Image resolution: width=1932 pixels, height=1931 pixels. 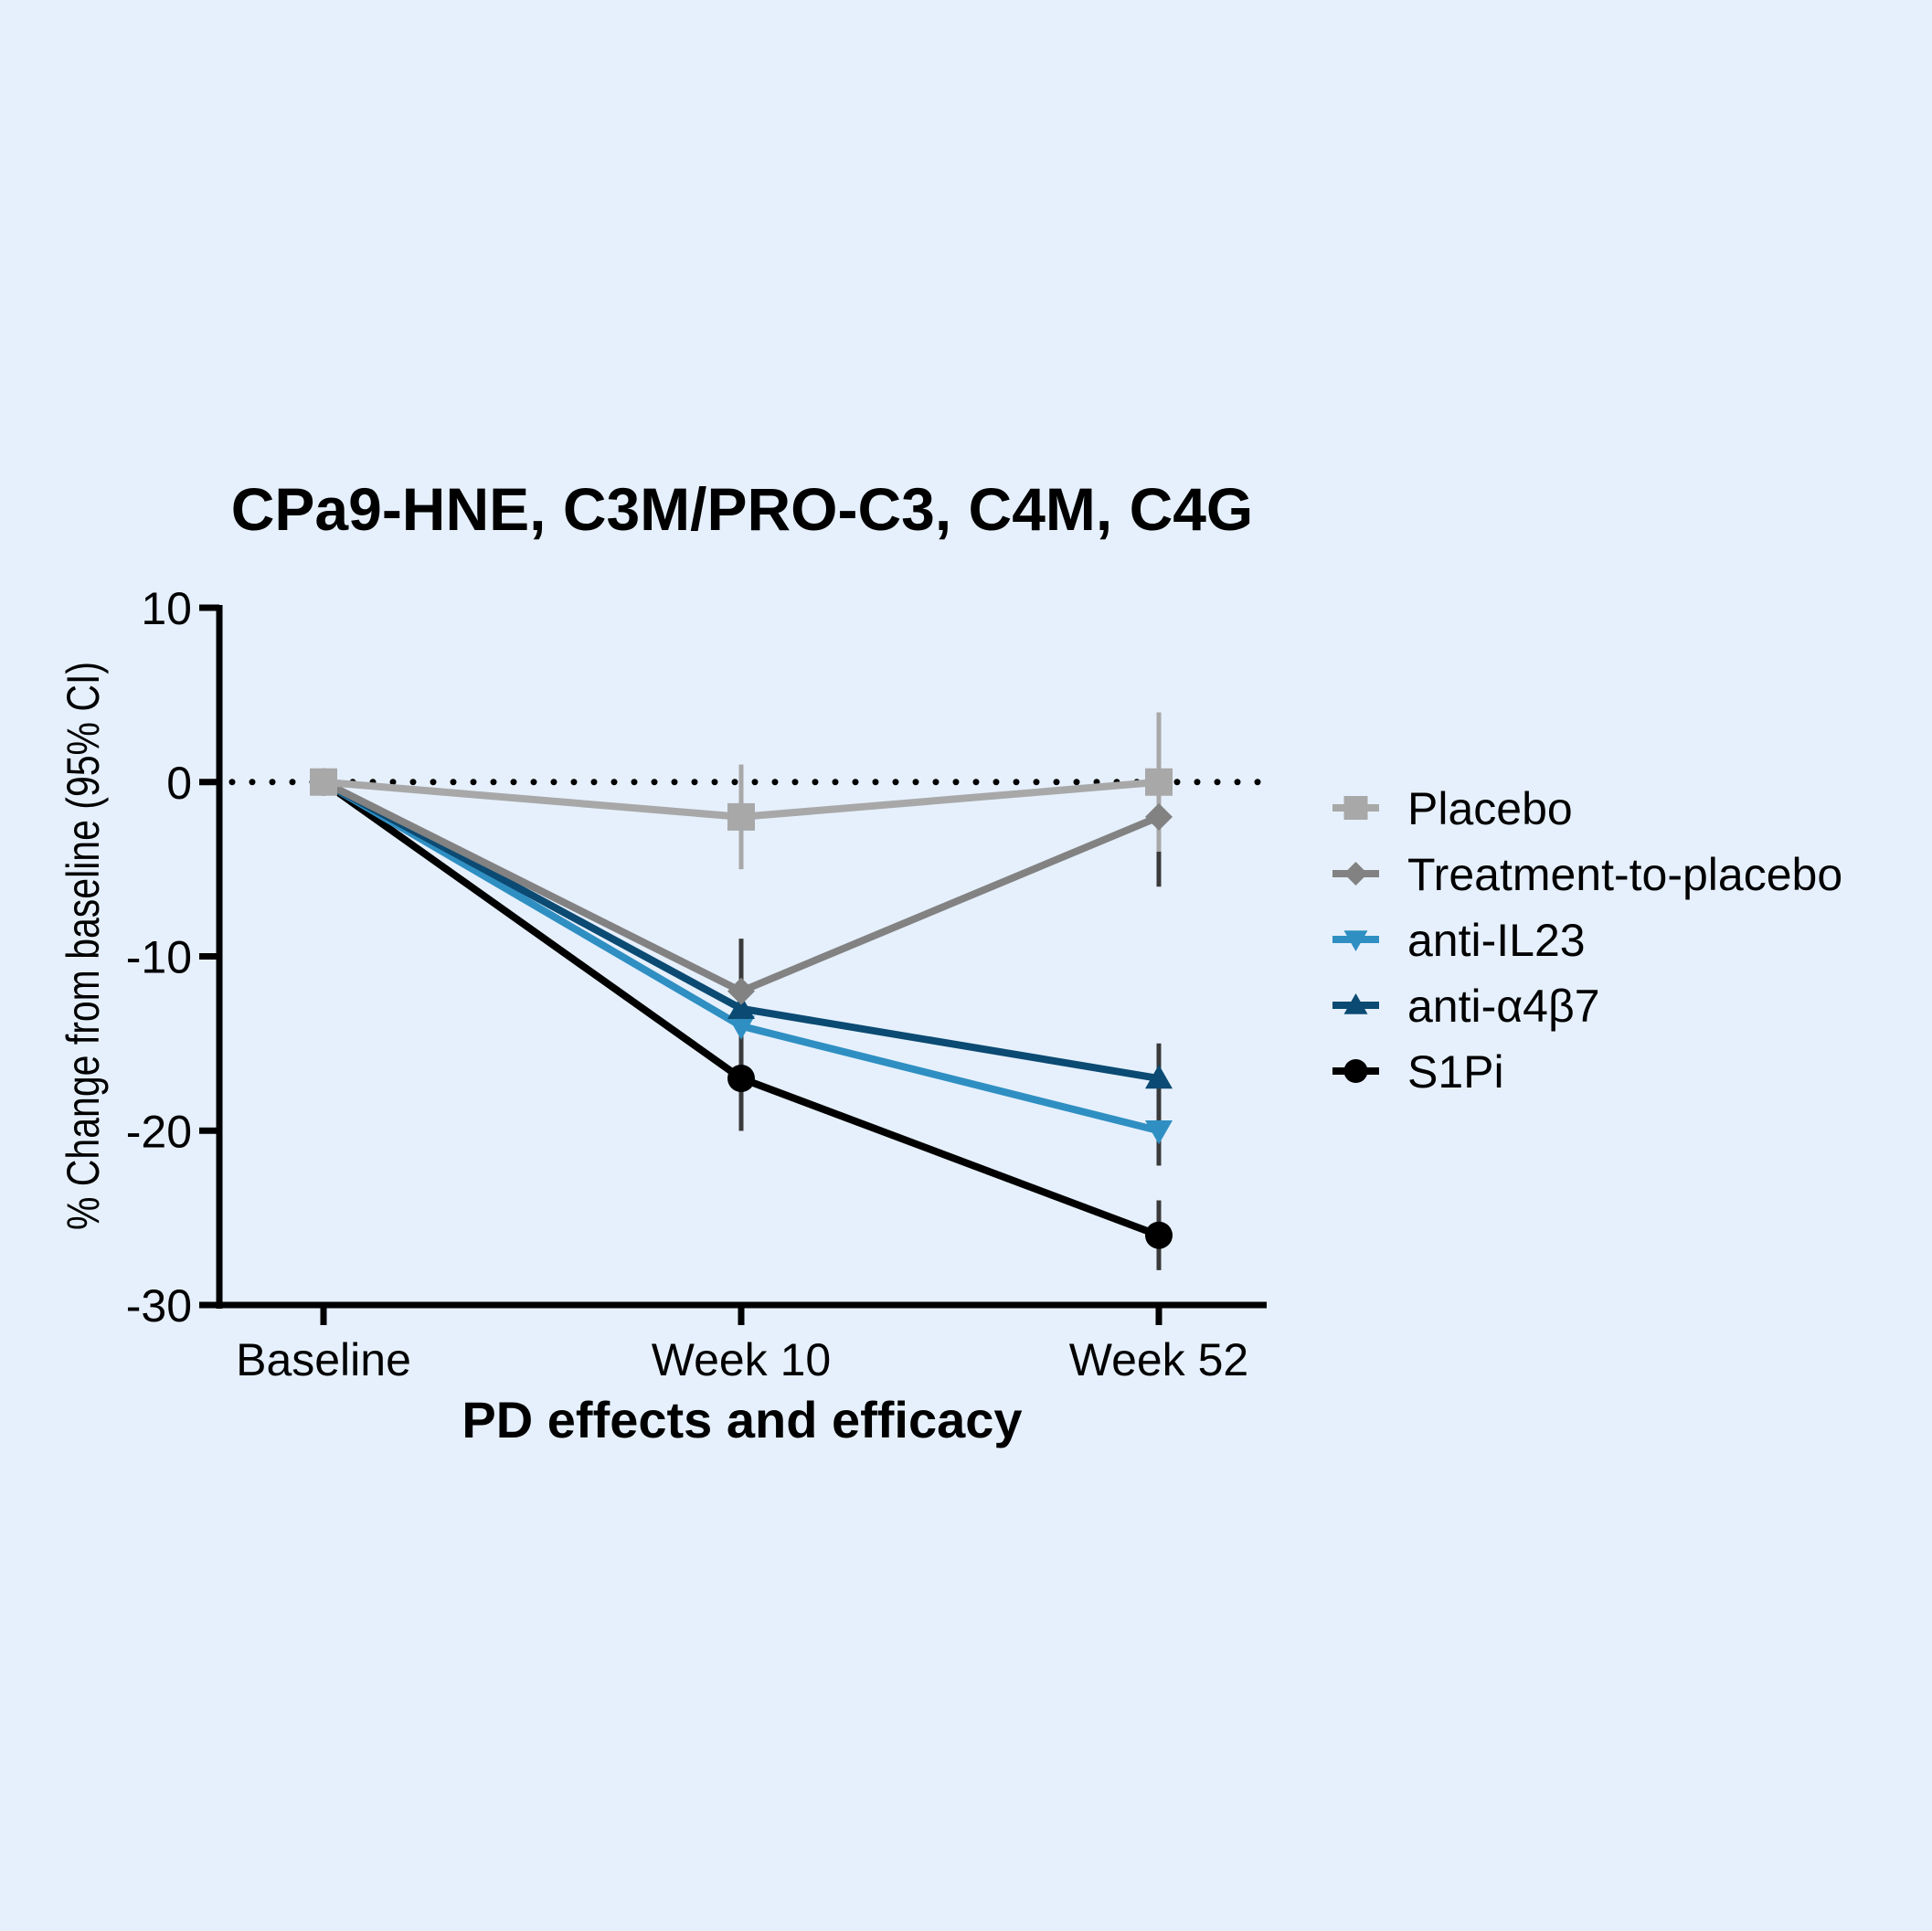 What do you see at coordinates (1355, 940) in the screenshot?
I see `legend-marker-triangle-down-icon` at bounding box center [1355, 940].